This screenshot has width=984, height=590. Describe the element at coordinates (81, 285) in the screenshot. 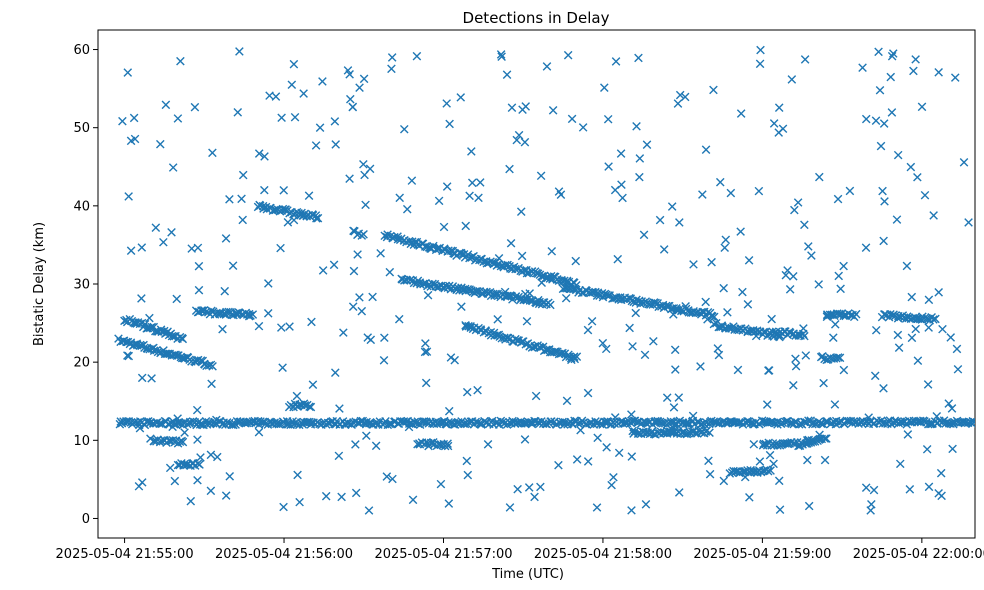

I see `y-tick-label: 30` at that location.